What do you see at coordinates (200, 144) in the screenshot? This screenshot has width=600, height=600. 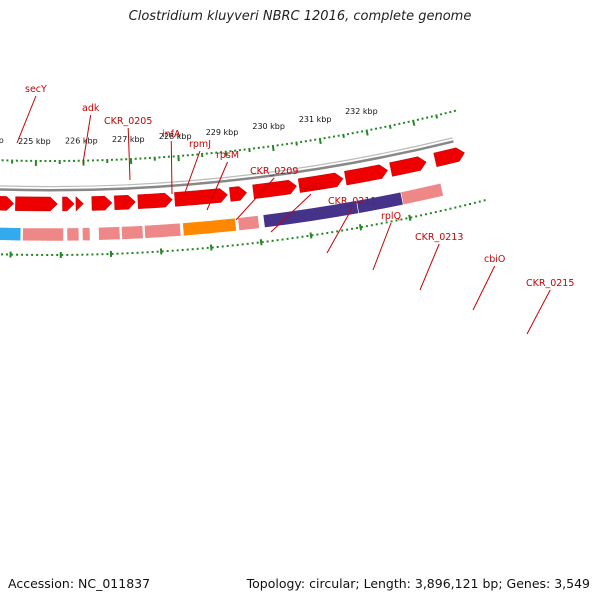 I see `gene-label: rpmJ` at bounding box center [200, 144].